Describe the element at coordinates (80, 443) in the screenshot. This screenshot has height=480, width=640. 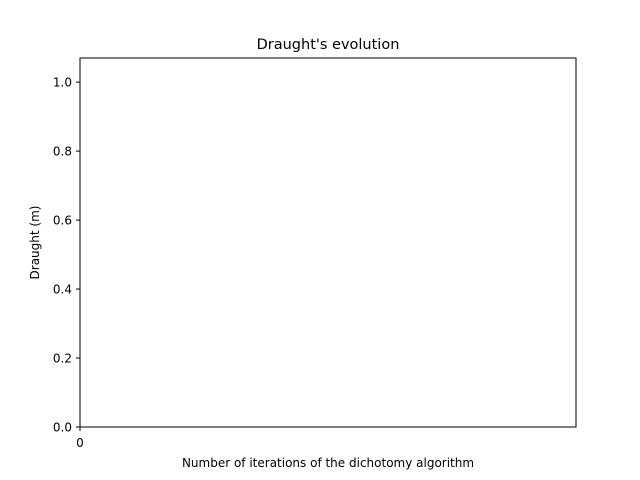
I see `x-tick-label: 0` at that location.